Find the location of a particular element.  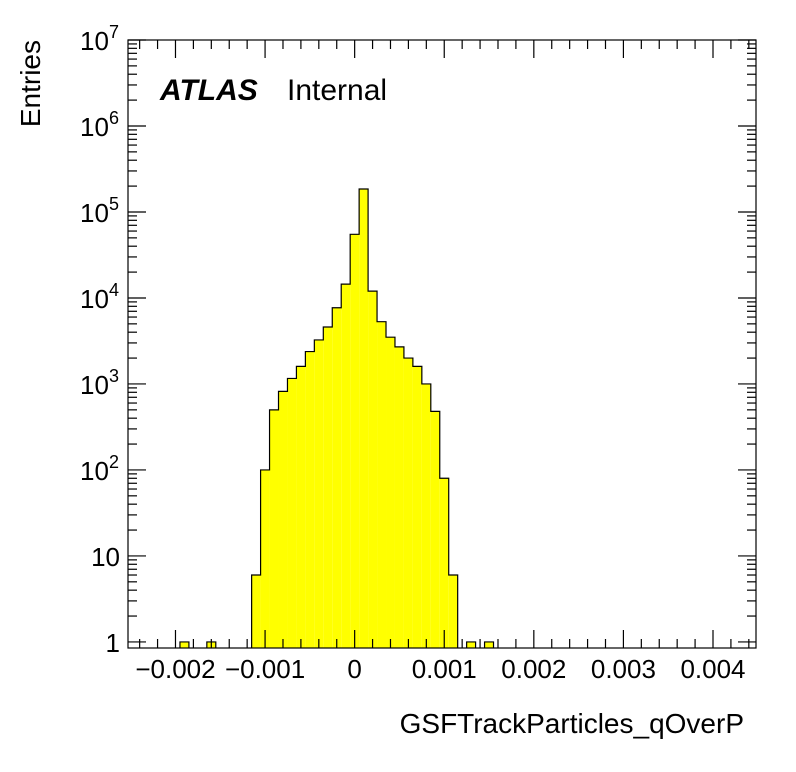

x-axis-title: GSFTrackParticles_qOverP is located at coordinates (572, 723).